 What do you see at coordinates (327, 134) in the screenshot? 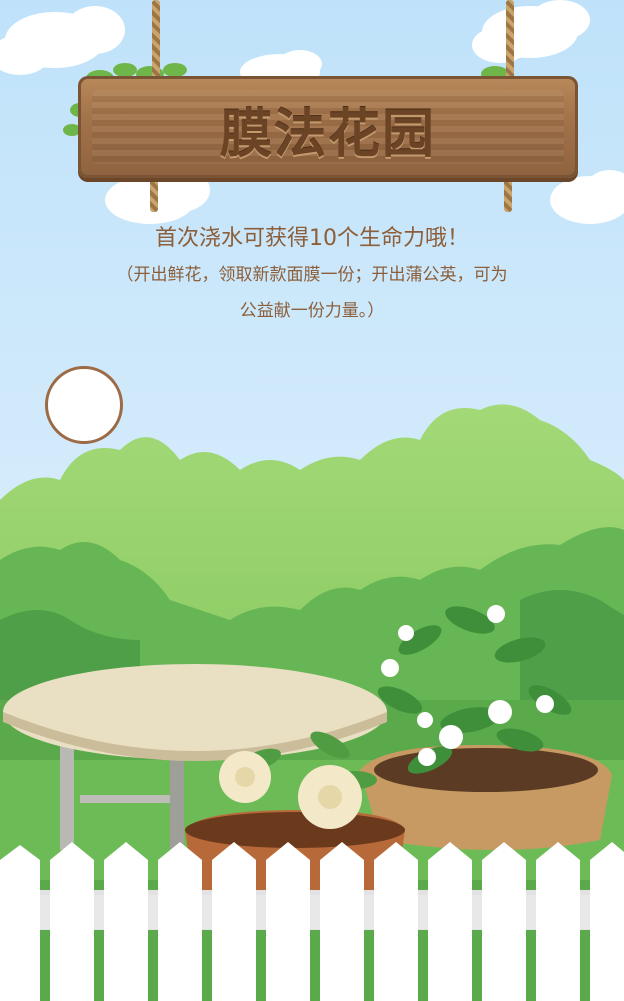
I see `sign-title: 膜法花园` at bounding box center [327, 134].